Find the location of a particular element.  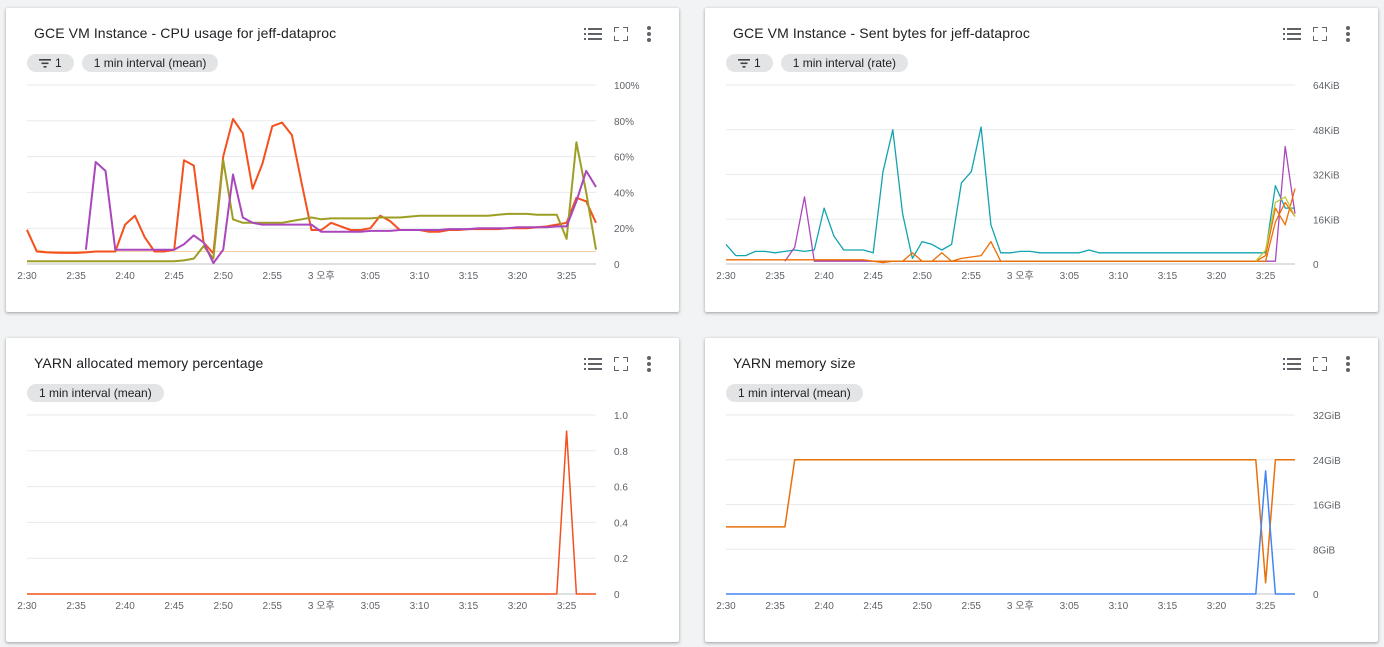

y-tick-label: 100% is located at coordinates (627, 86).